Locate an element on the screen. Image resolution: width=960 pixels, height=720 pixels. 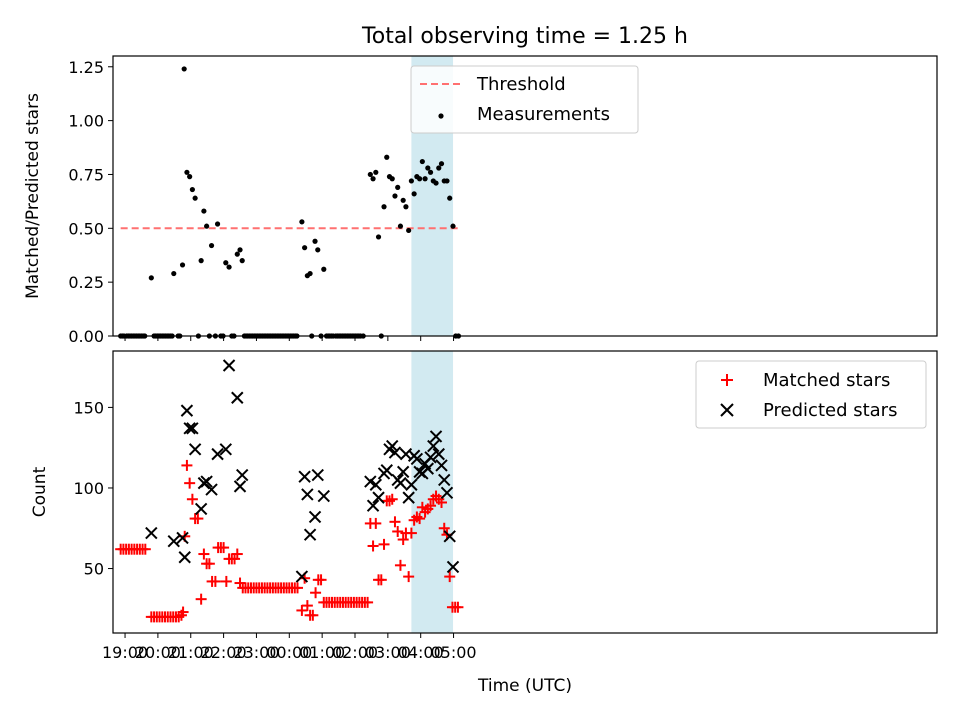
count-legend-box is located at coordinates (811, 394).